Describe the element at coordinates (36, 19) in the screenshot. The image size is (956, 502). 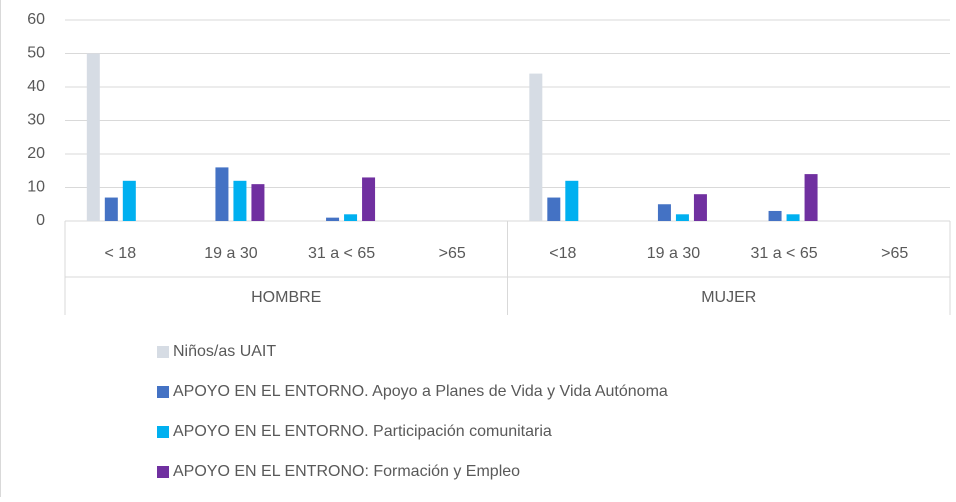
I see `y-tick-label: 60` at that location.